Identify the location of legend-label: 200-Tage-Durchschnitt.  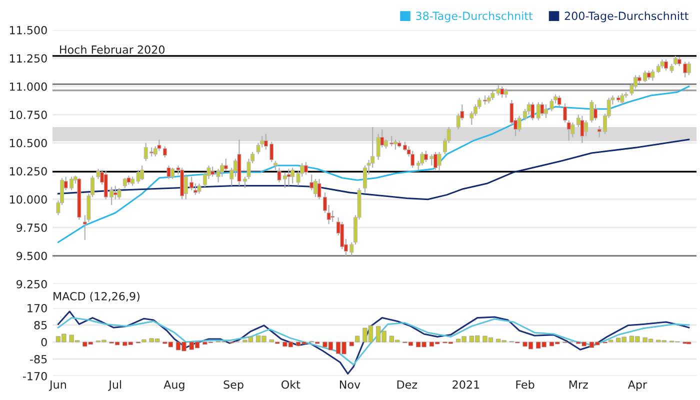
(626, 16).